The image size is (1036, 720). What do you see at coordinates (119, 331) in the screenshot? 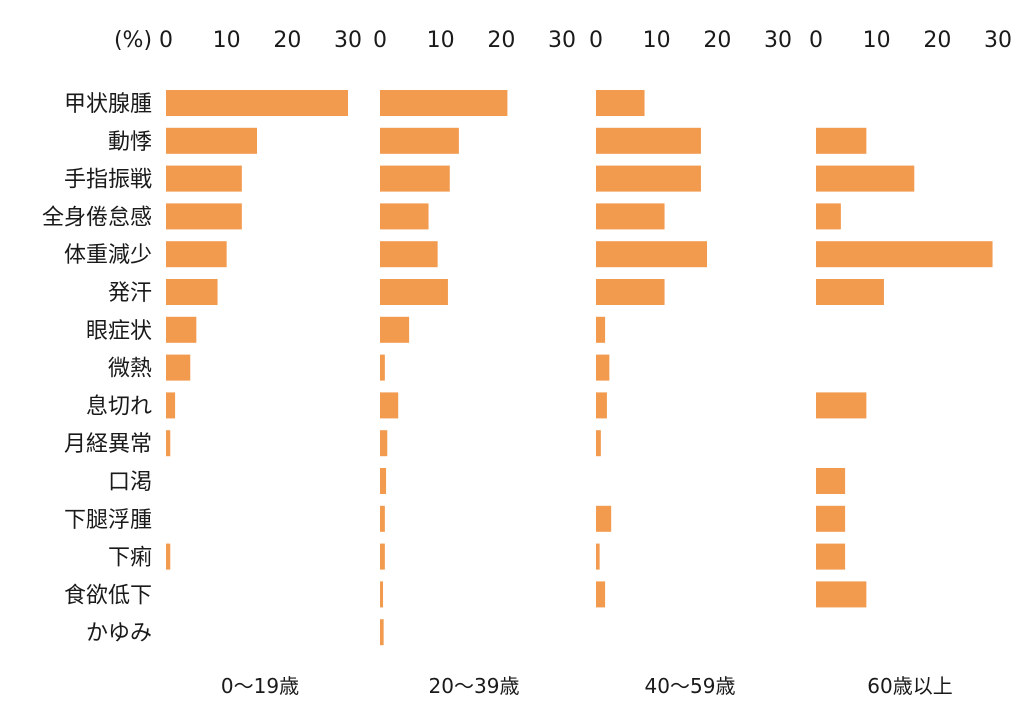
I see `category-label: 眼症状` at bounding box center [119, 331].